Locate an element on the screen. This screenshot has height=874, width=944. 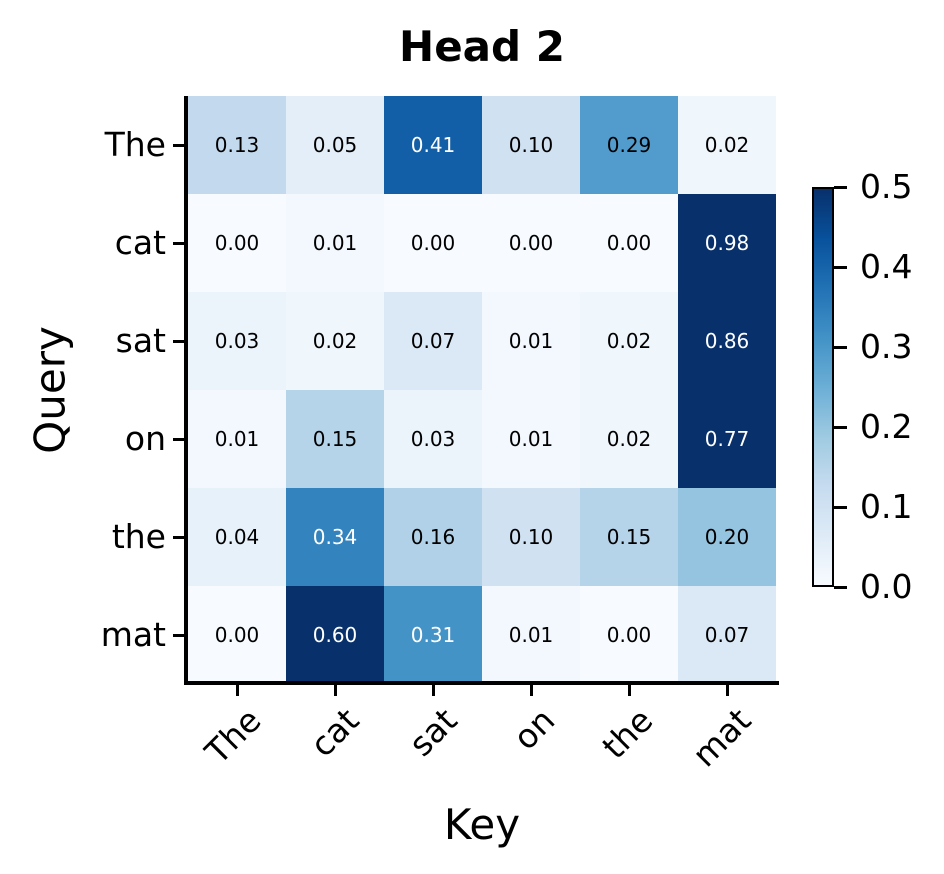
colorbar-tick-label: 0.5 is located at coordinates (886, 186).